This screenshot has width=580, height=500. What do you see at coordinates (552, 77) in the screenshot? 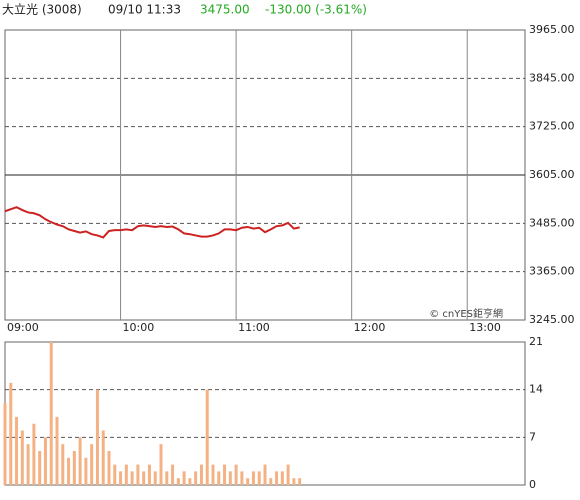
I see `y-tick-label: 3845.00` at bounding box center [552, 77].